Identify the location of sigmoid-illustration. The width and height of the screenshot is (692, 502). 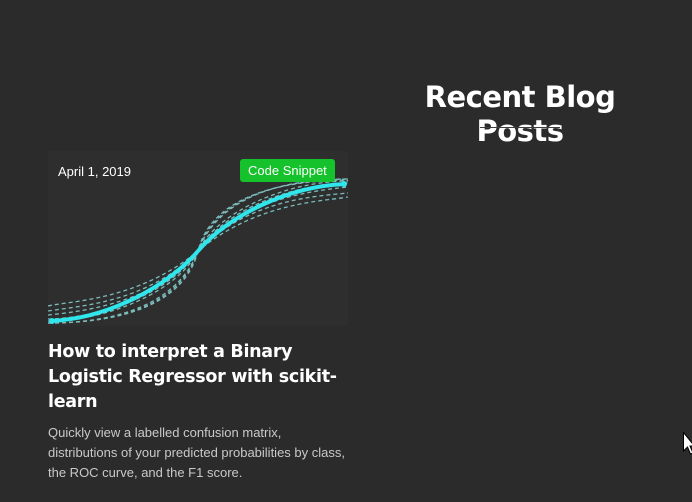
(198, 251).